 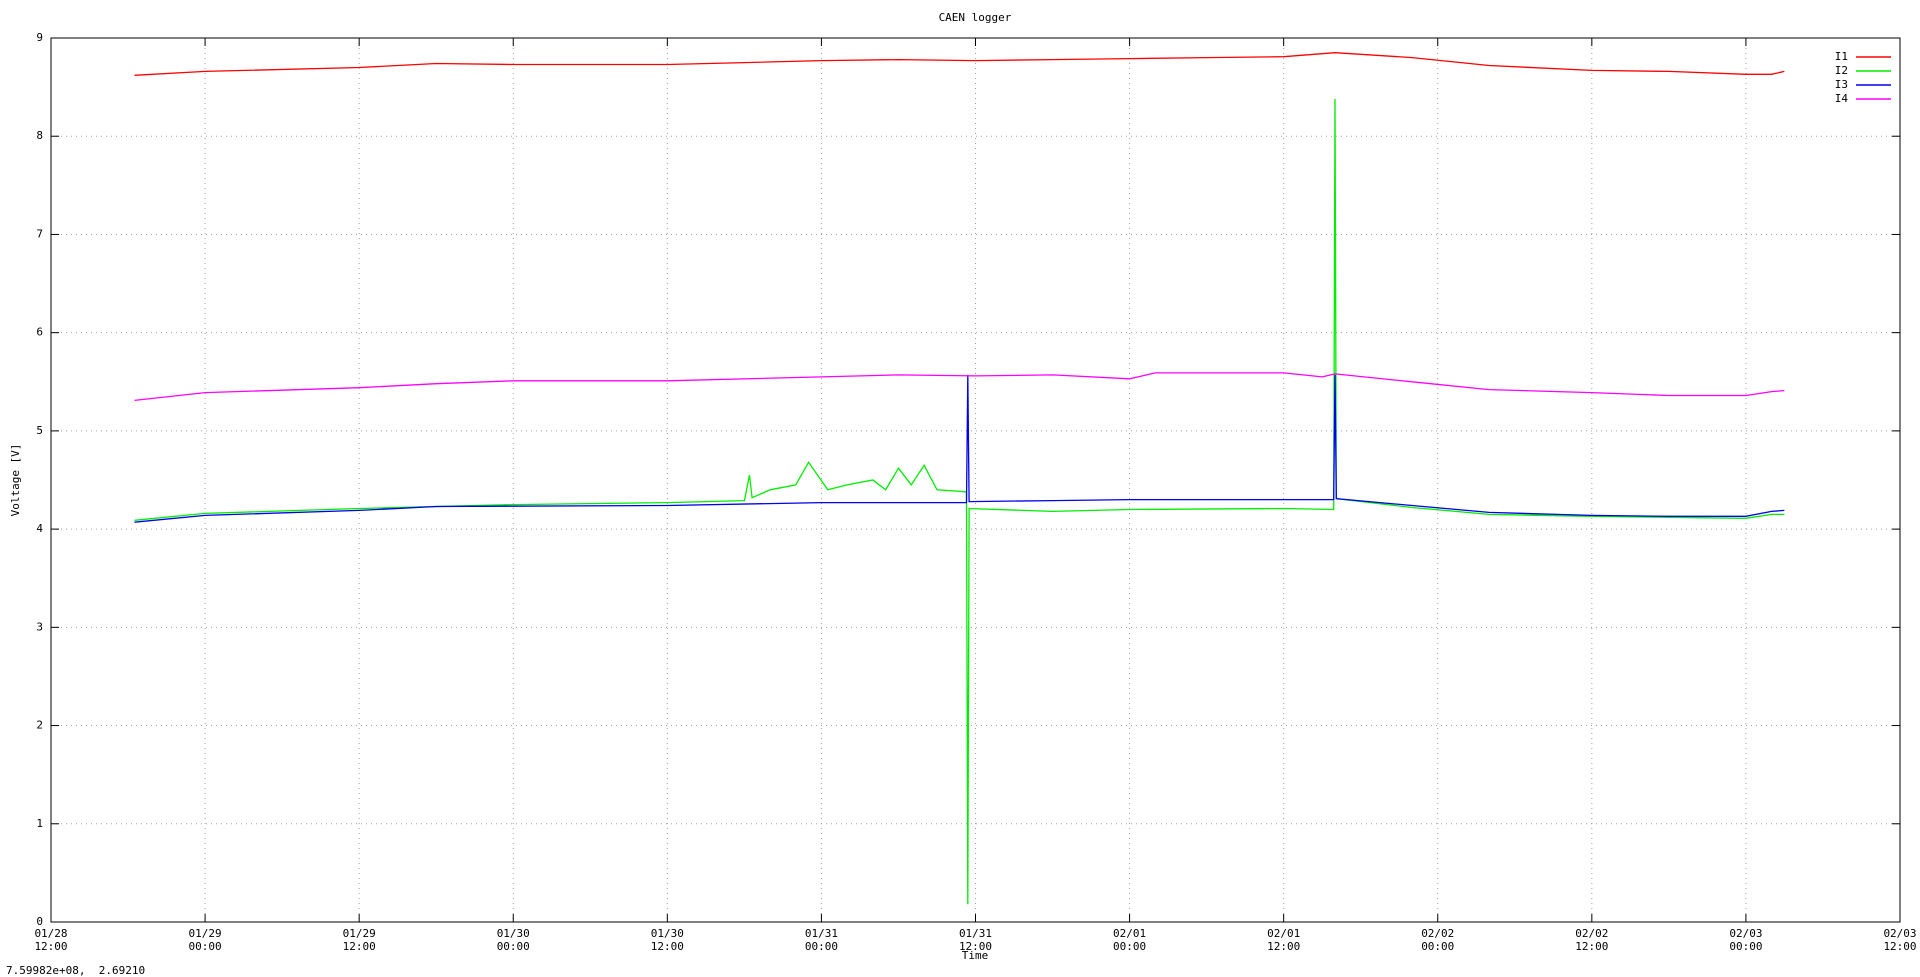 What do you see at coordinates (39, 332) in the screenshot?
I see `y-tick-label: 6` at bounding box center [39, 332].